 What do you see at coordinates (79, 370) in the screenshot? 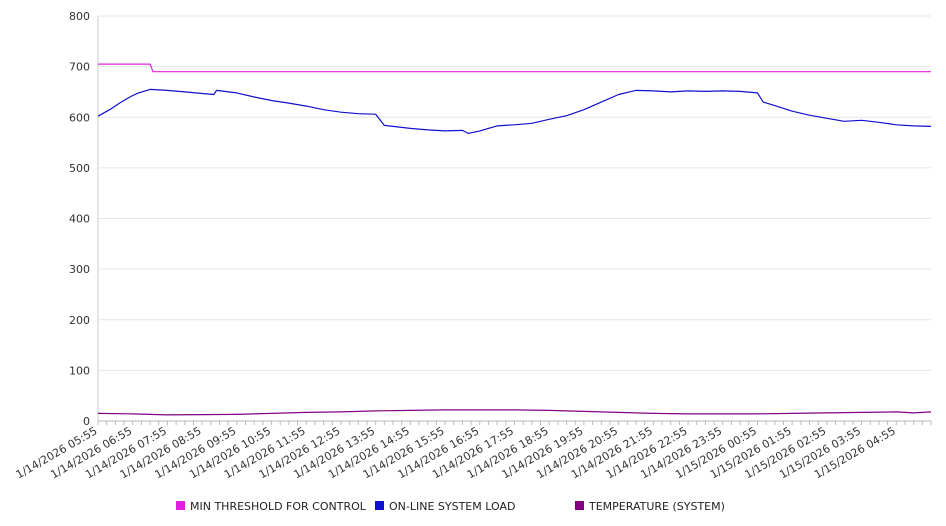
I see `y-tick-label: 100` at bounding box center [79, 370].